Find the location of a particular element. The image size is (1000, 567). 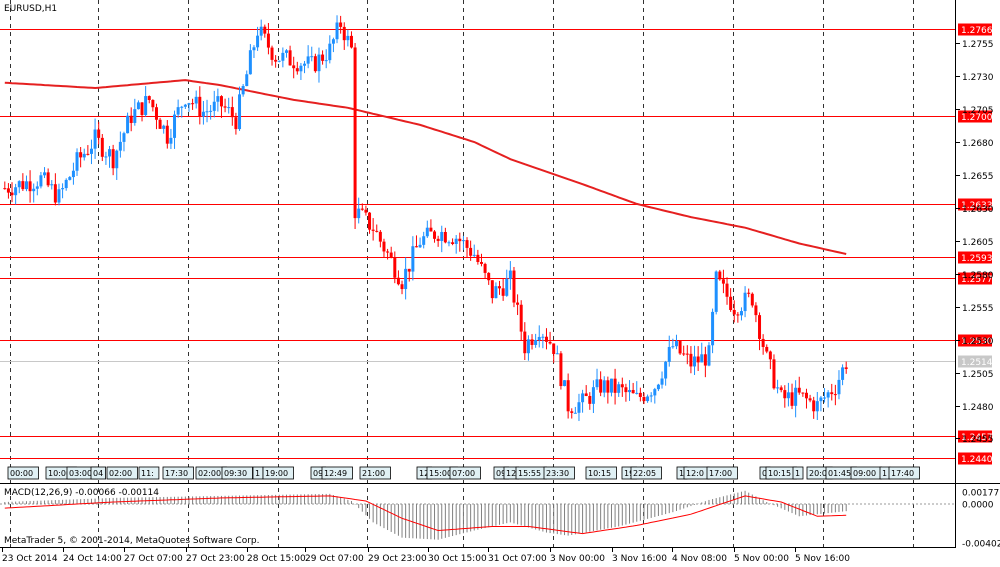

time-tick-12: 5 Nov 00:00 is located at coordinates (761, 559).